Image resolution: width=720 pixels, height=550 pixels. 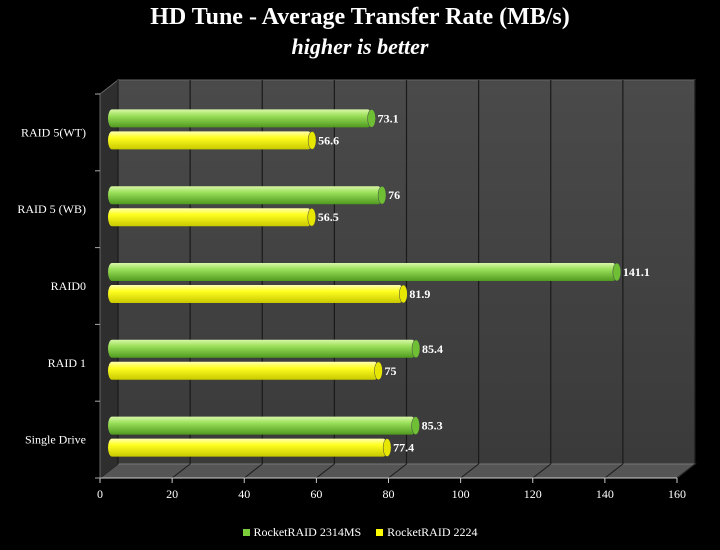 What do you see at coordinates (307, 532) in the screenshot?
I see `legend-label-series-1: RocketRAID 2314MS` at bounding box center [307, 532].